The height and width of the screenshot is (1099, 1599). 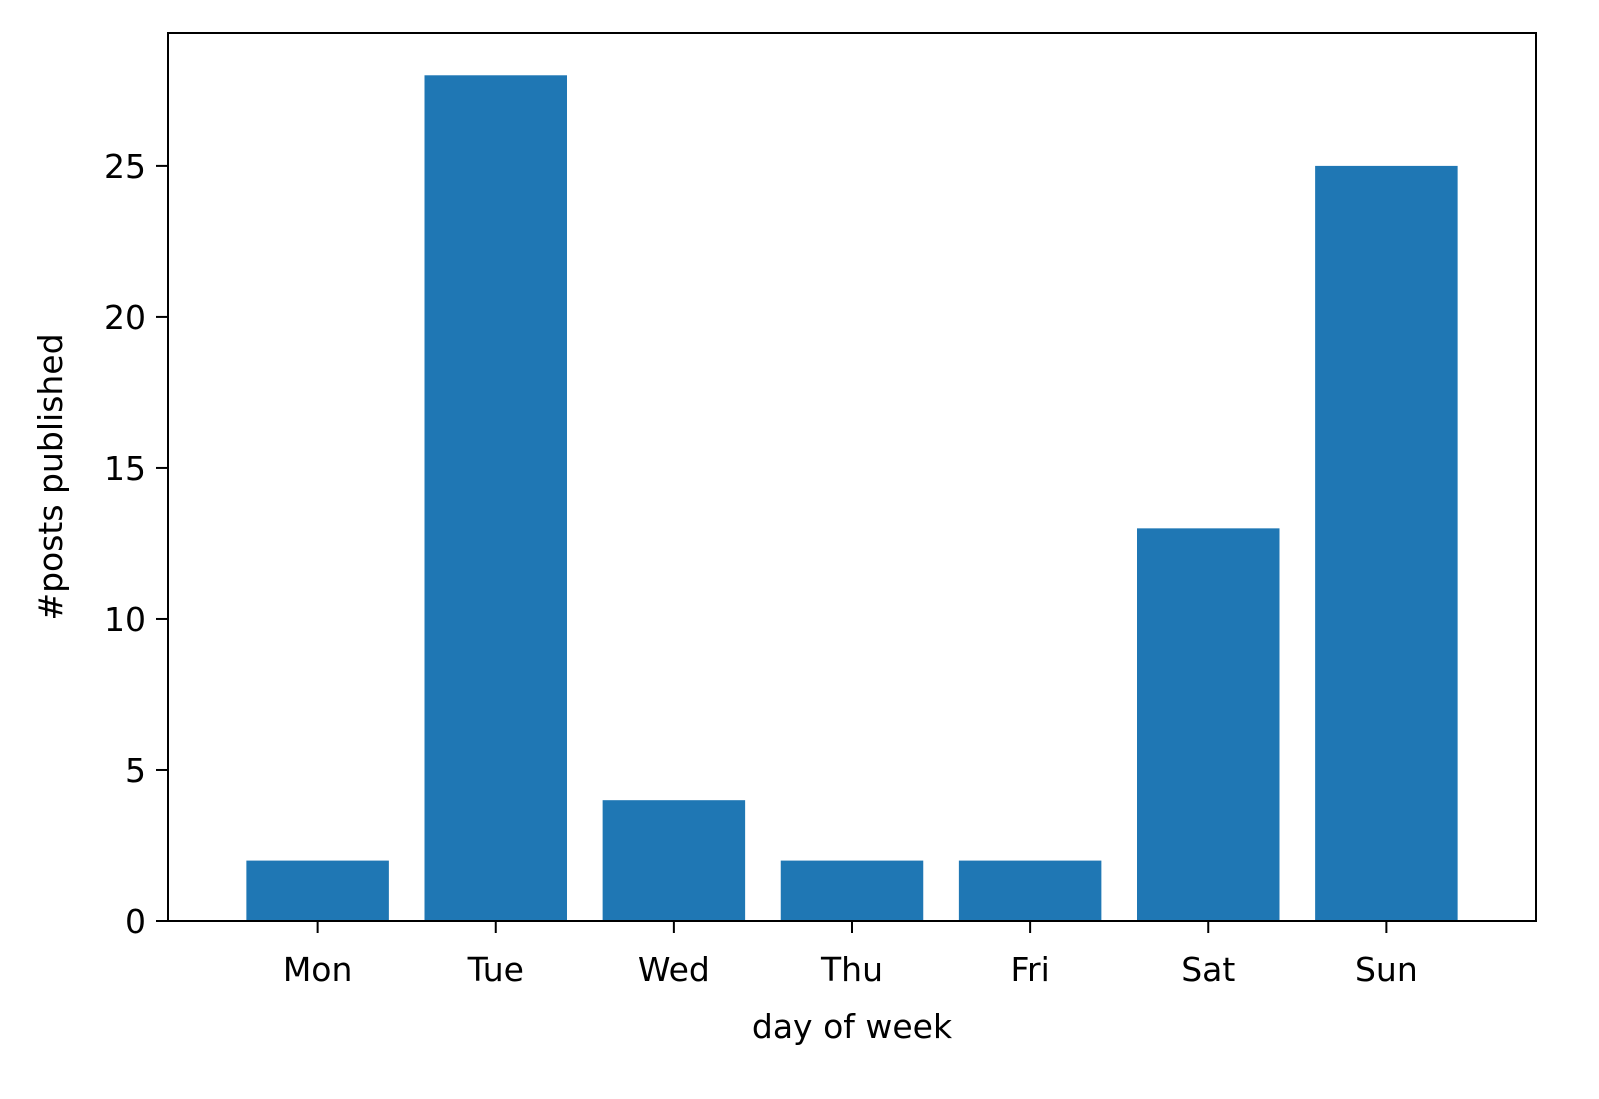 I want to click on bar-sat, so click(x=1208, y=724).